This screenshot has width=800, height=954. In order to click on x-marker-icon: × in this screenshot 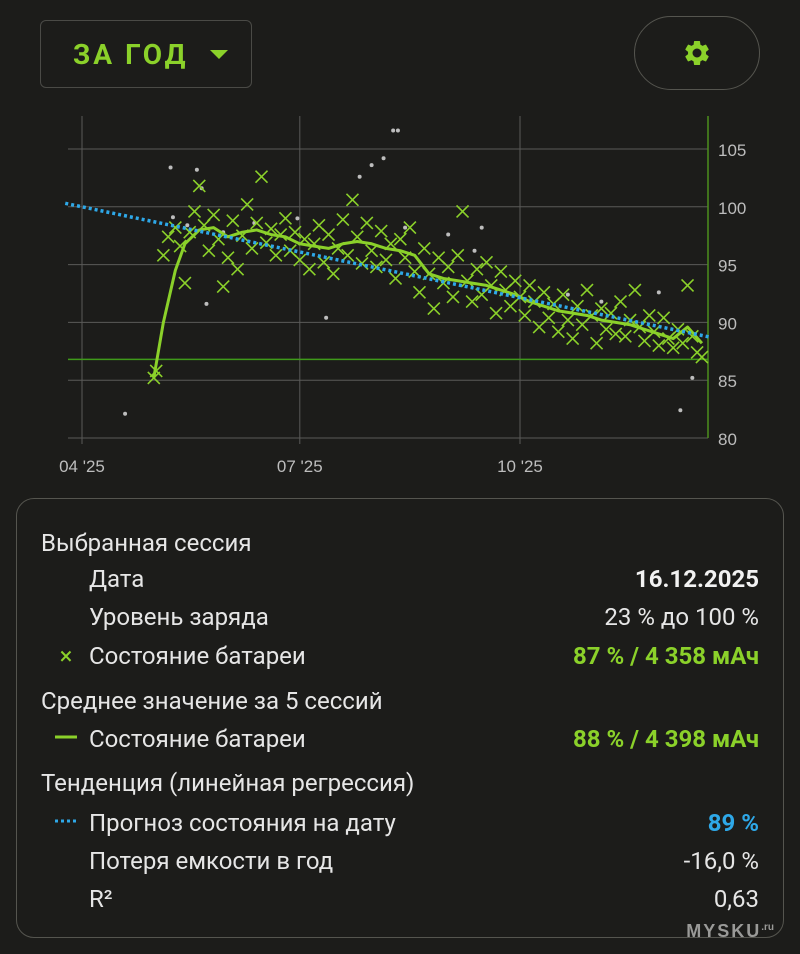, I will do `click(66, 656)`.